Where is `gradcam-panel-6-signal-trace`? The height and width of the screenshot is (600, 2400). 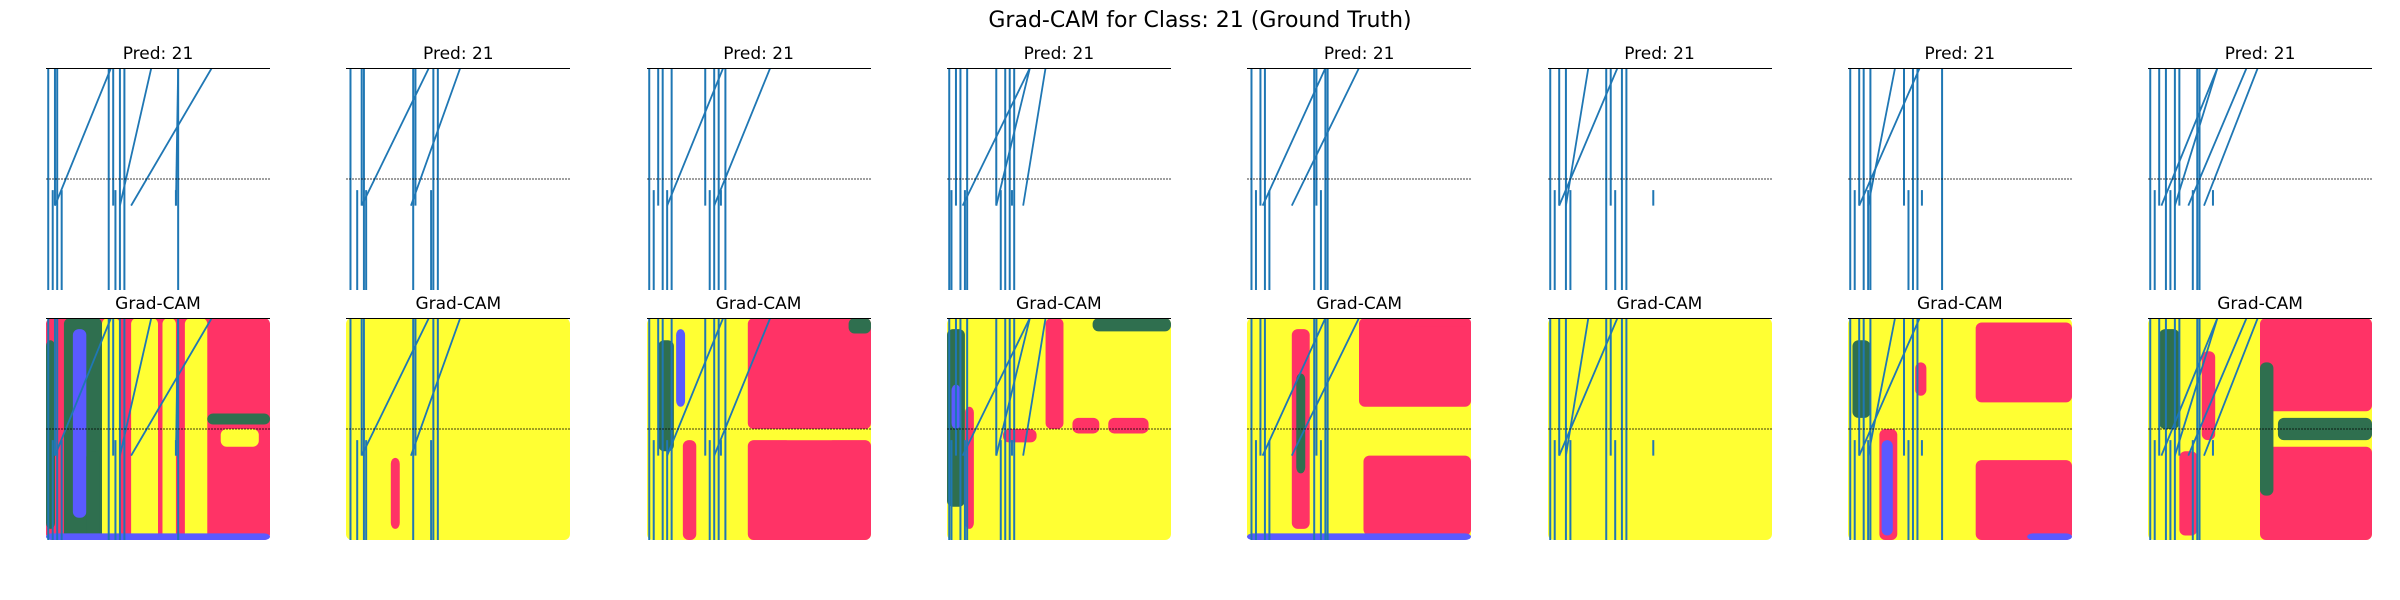
gradcam-panel-6-signal-trace is located at coordinates (1601, 429).